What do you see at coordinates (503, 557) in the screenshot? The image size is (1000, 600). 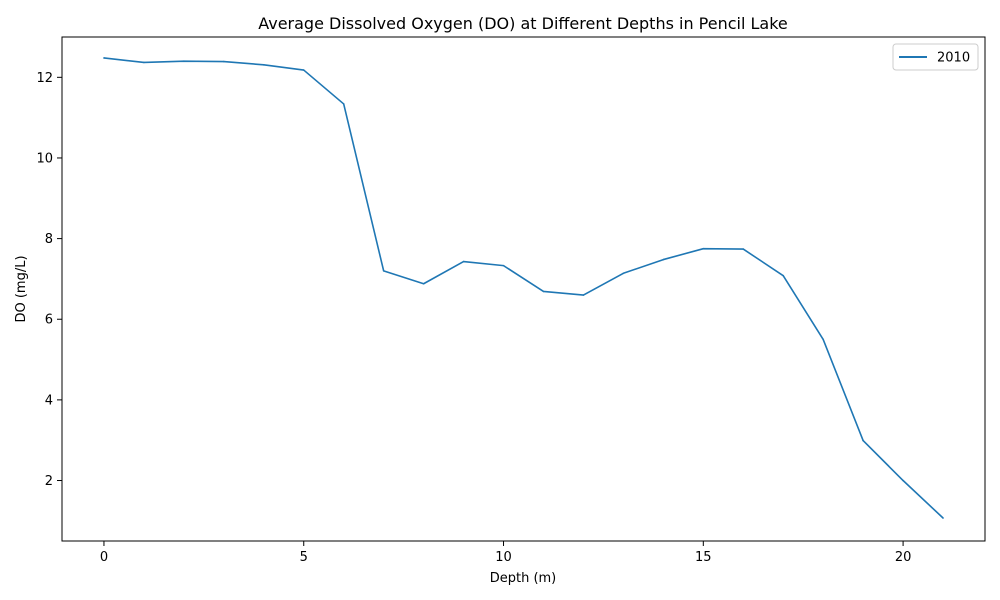 I see `x-tick-label: 10` at bounding box center [503, 557].